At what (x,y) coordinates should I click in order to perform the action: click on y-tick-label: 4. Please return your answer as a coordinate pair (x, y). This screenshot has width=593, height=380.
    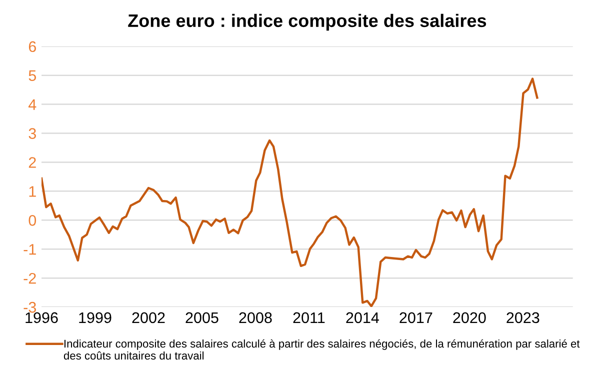
    Looking at the image, I should click on (32, 104).